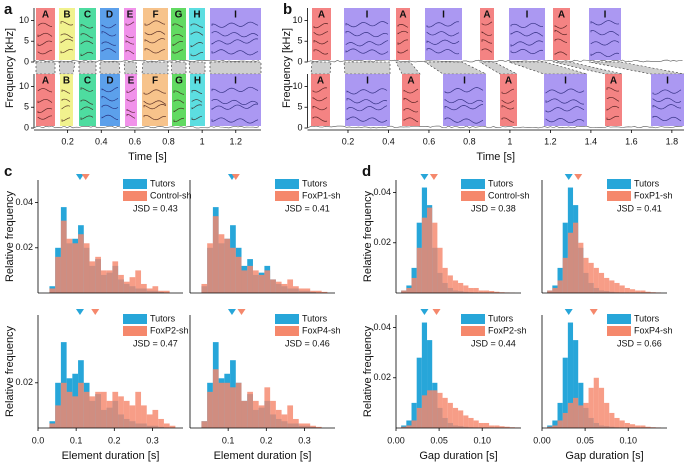  I want to click on panel-label: c, so click(8, 171).